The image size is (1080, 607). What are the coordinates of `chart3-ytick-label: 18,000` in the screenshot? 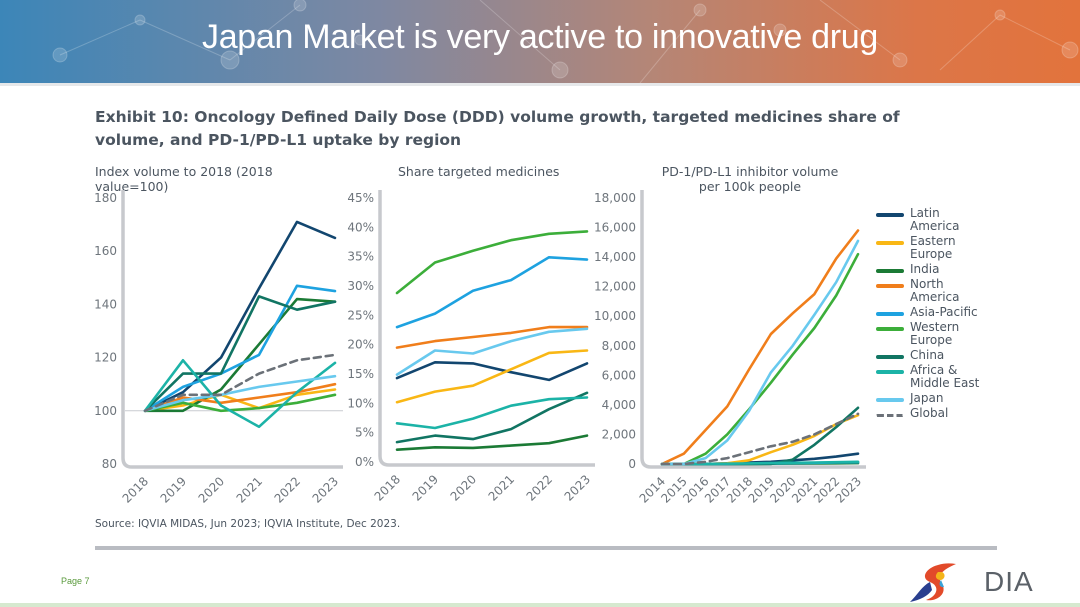 It's located at (615, 198).